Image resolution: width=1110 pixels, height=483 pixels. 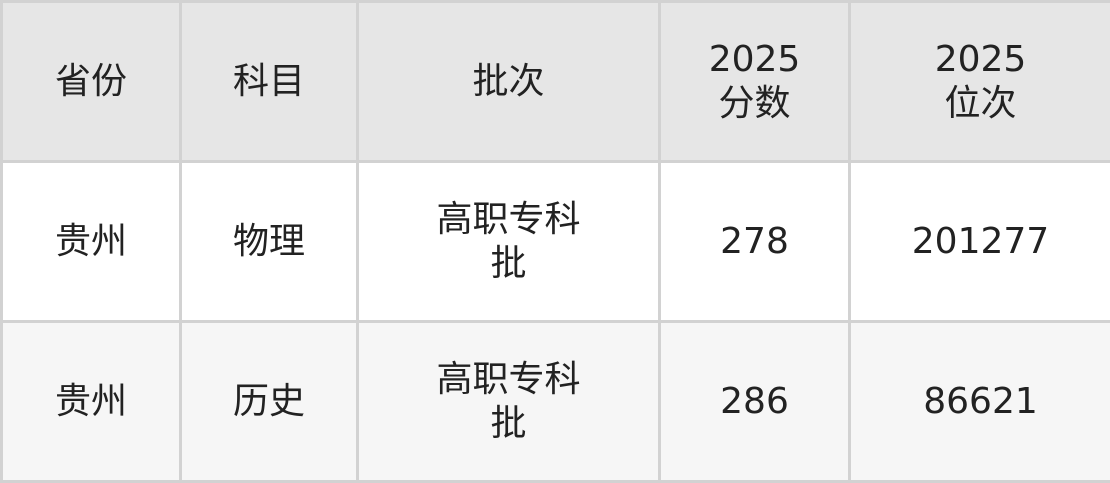 I want to click on cell-subject: 物理, so click(x=269, y=242).